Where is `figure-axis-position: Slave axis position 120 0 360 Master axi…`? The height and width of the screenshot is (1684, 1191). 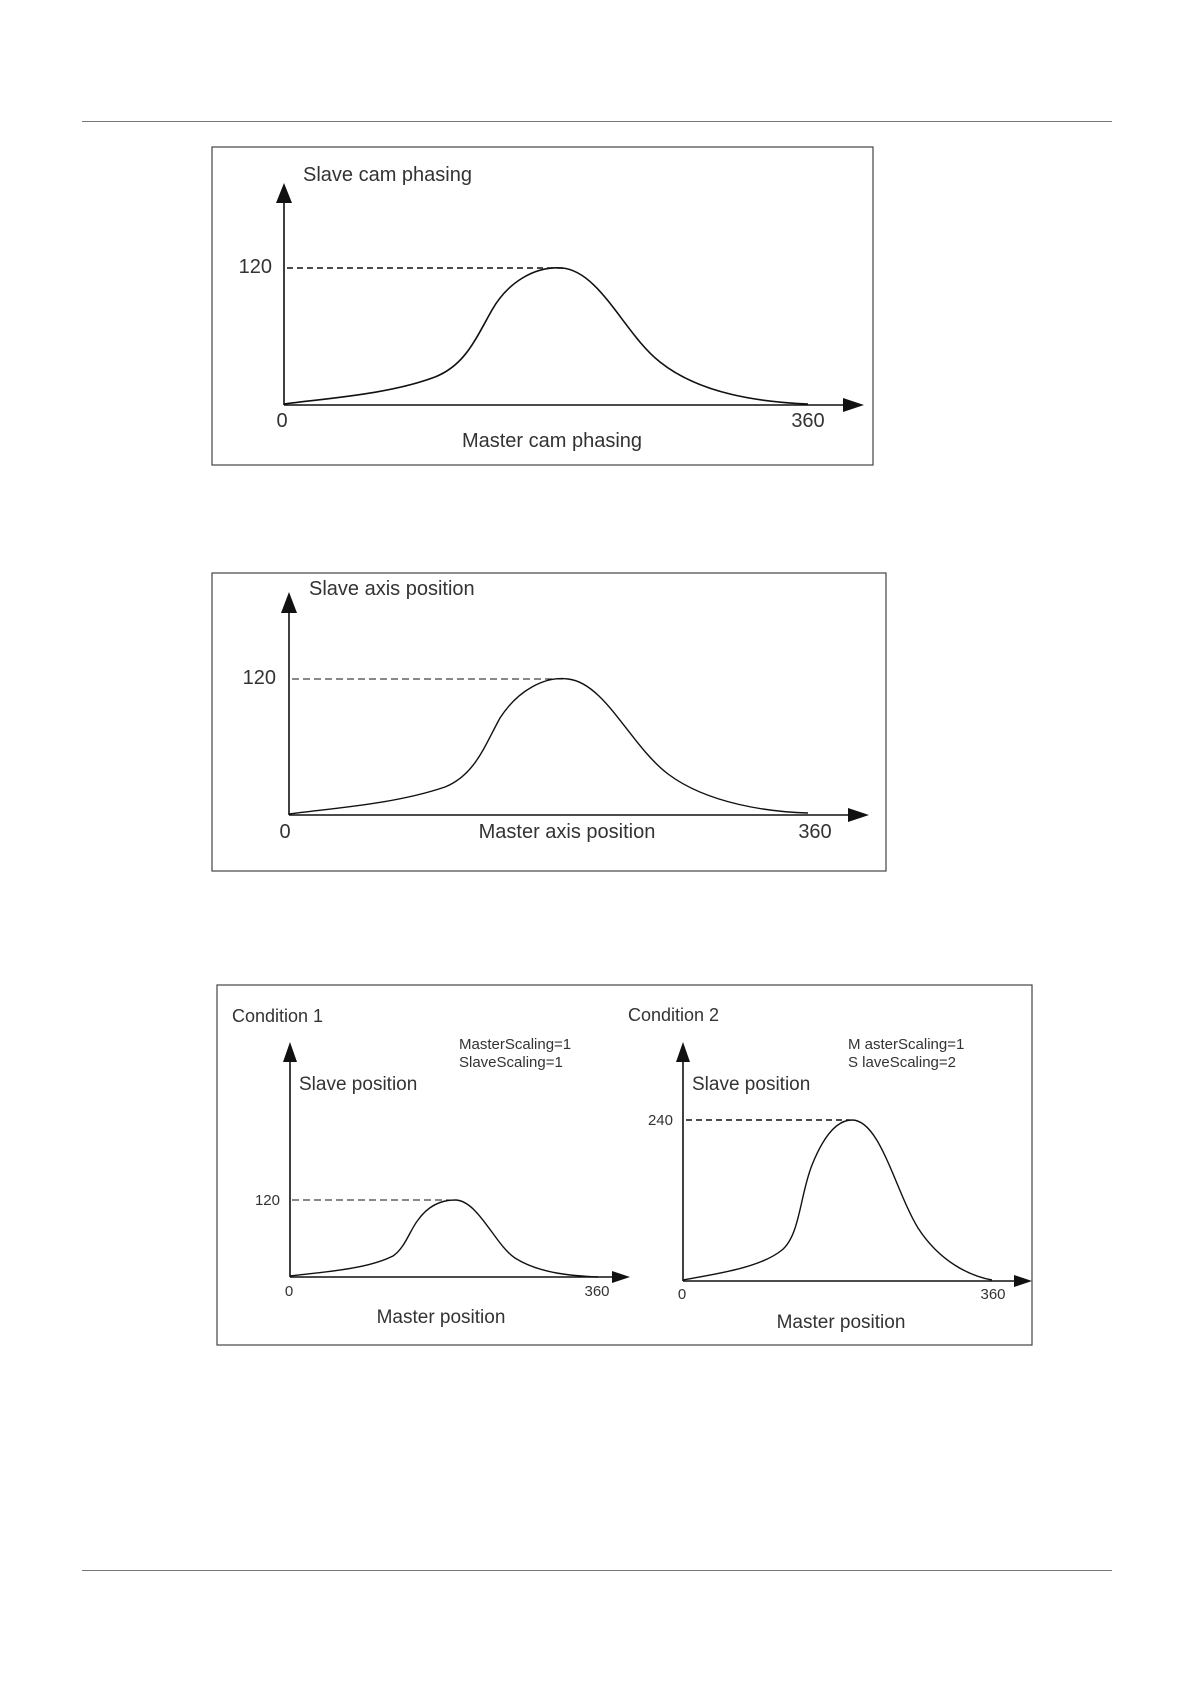 figure-axis-position: Slave axis position 120 0 360 Master axi… is located at coordinates (549, 722).